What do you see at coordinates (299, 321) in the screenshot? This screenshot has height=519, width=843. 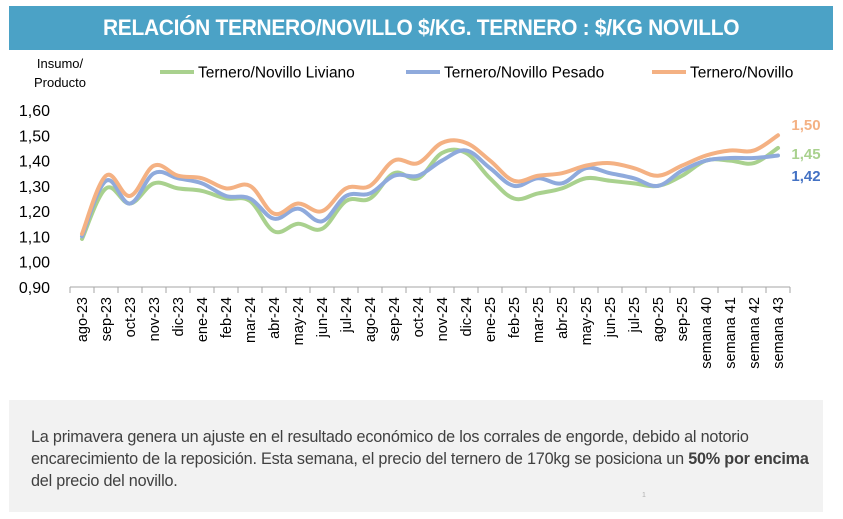 I see `x-tick-label: may-24` at bounding box center [299, 321].